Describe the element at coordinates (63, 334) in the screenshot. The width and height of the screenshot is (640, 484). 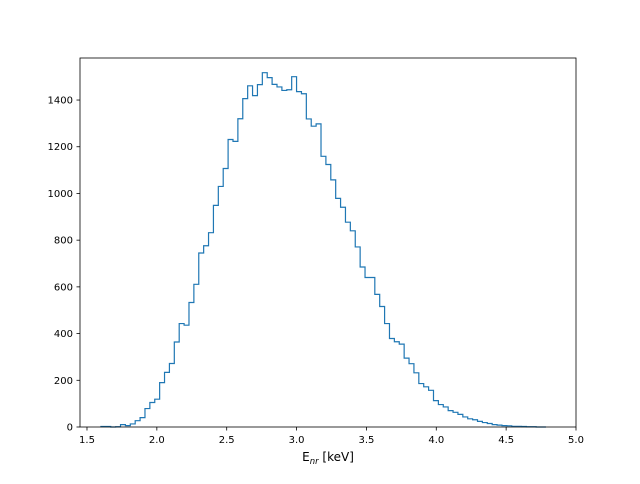
I see `y-tick-label: 400` at that location.